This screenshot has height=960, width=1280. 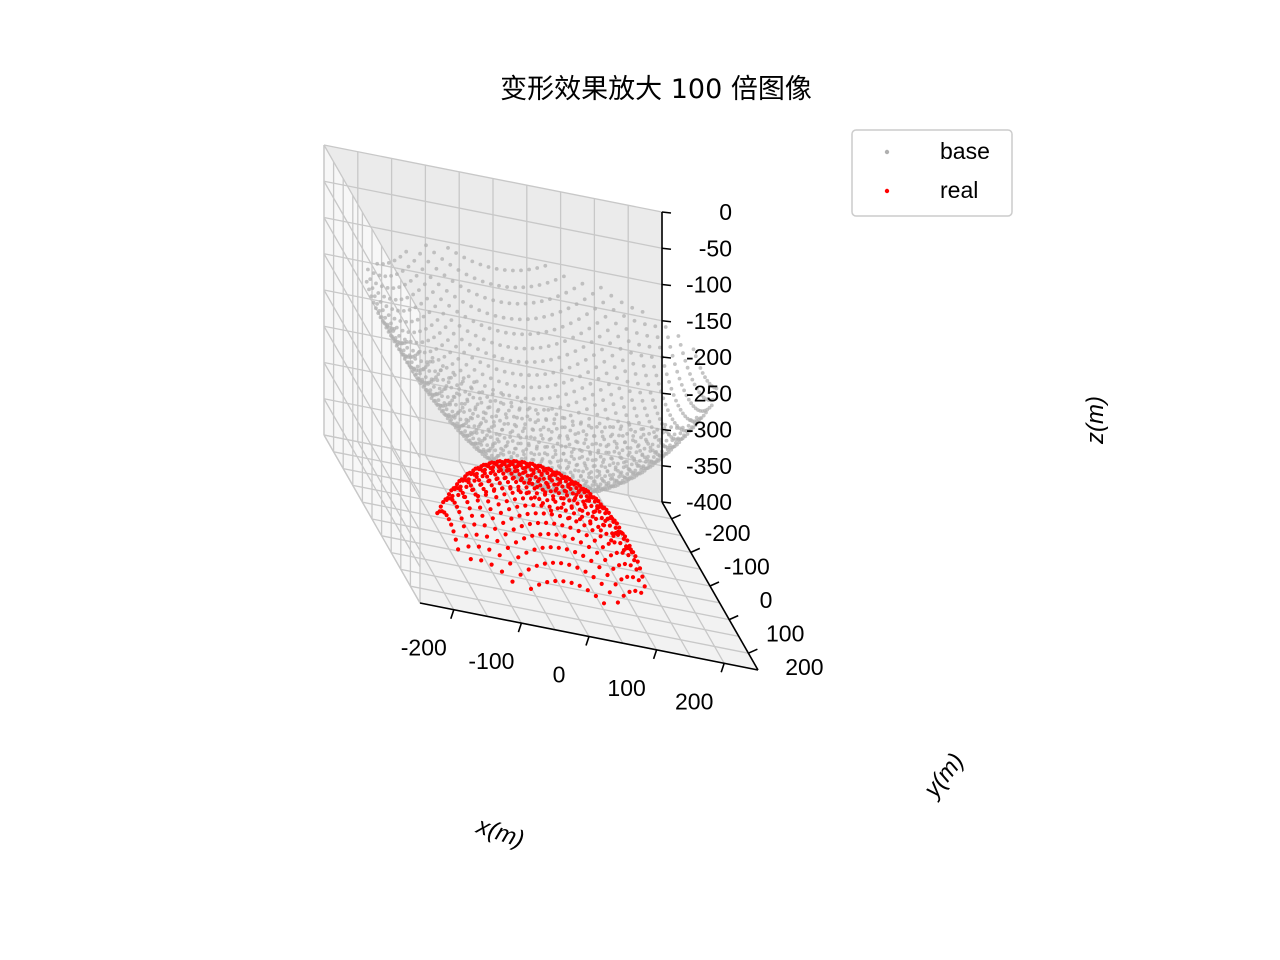 I want to click on z-tick-mark, so click(x=666, y=212).